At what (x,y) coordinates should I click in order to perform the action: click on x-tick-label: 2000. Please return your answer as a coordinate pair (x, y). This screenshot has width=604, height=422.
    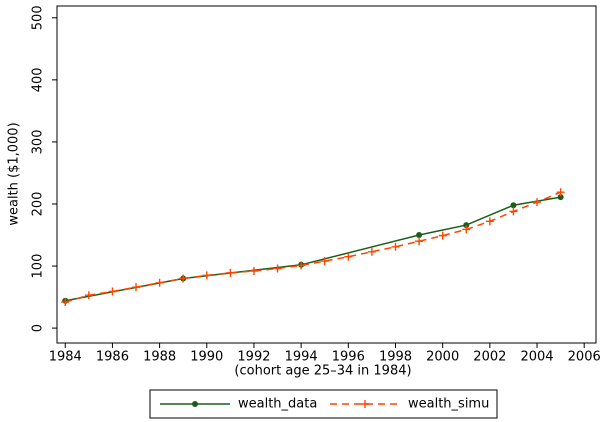
    Looking at the image, I should click on (442, 357).